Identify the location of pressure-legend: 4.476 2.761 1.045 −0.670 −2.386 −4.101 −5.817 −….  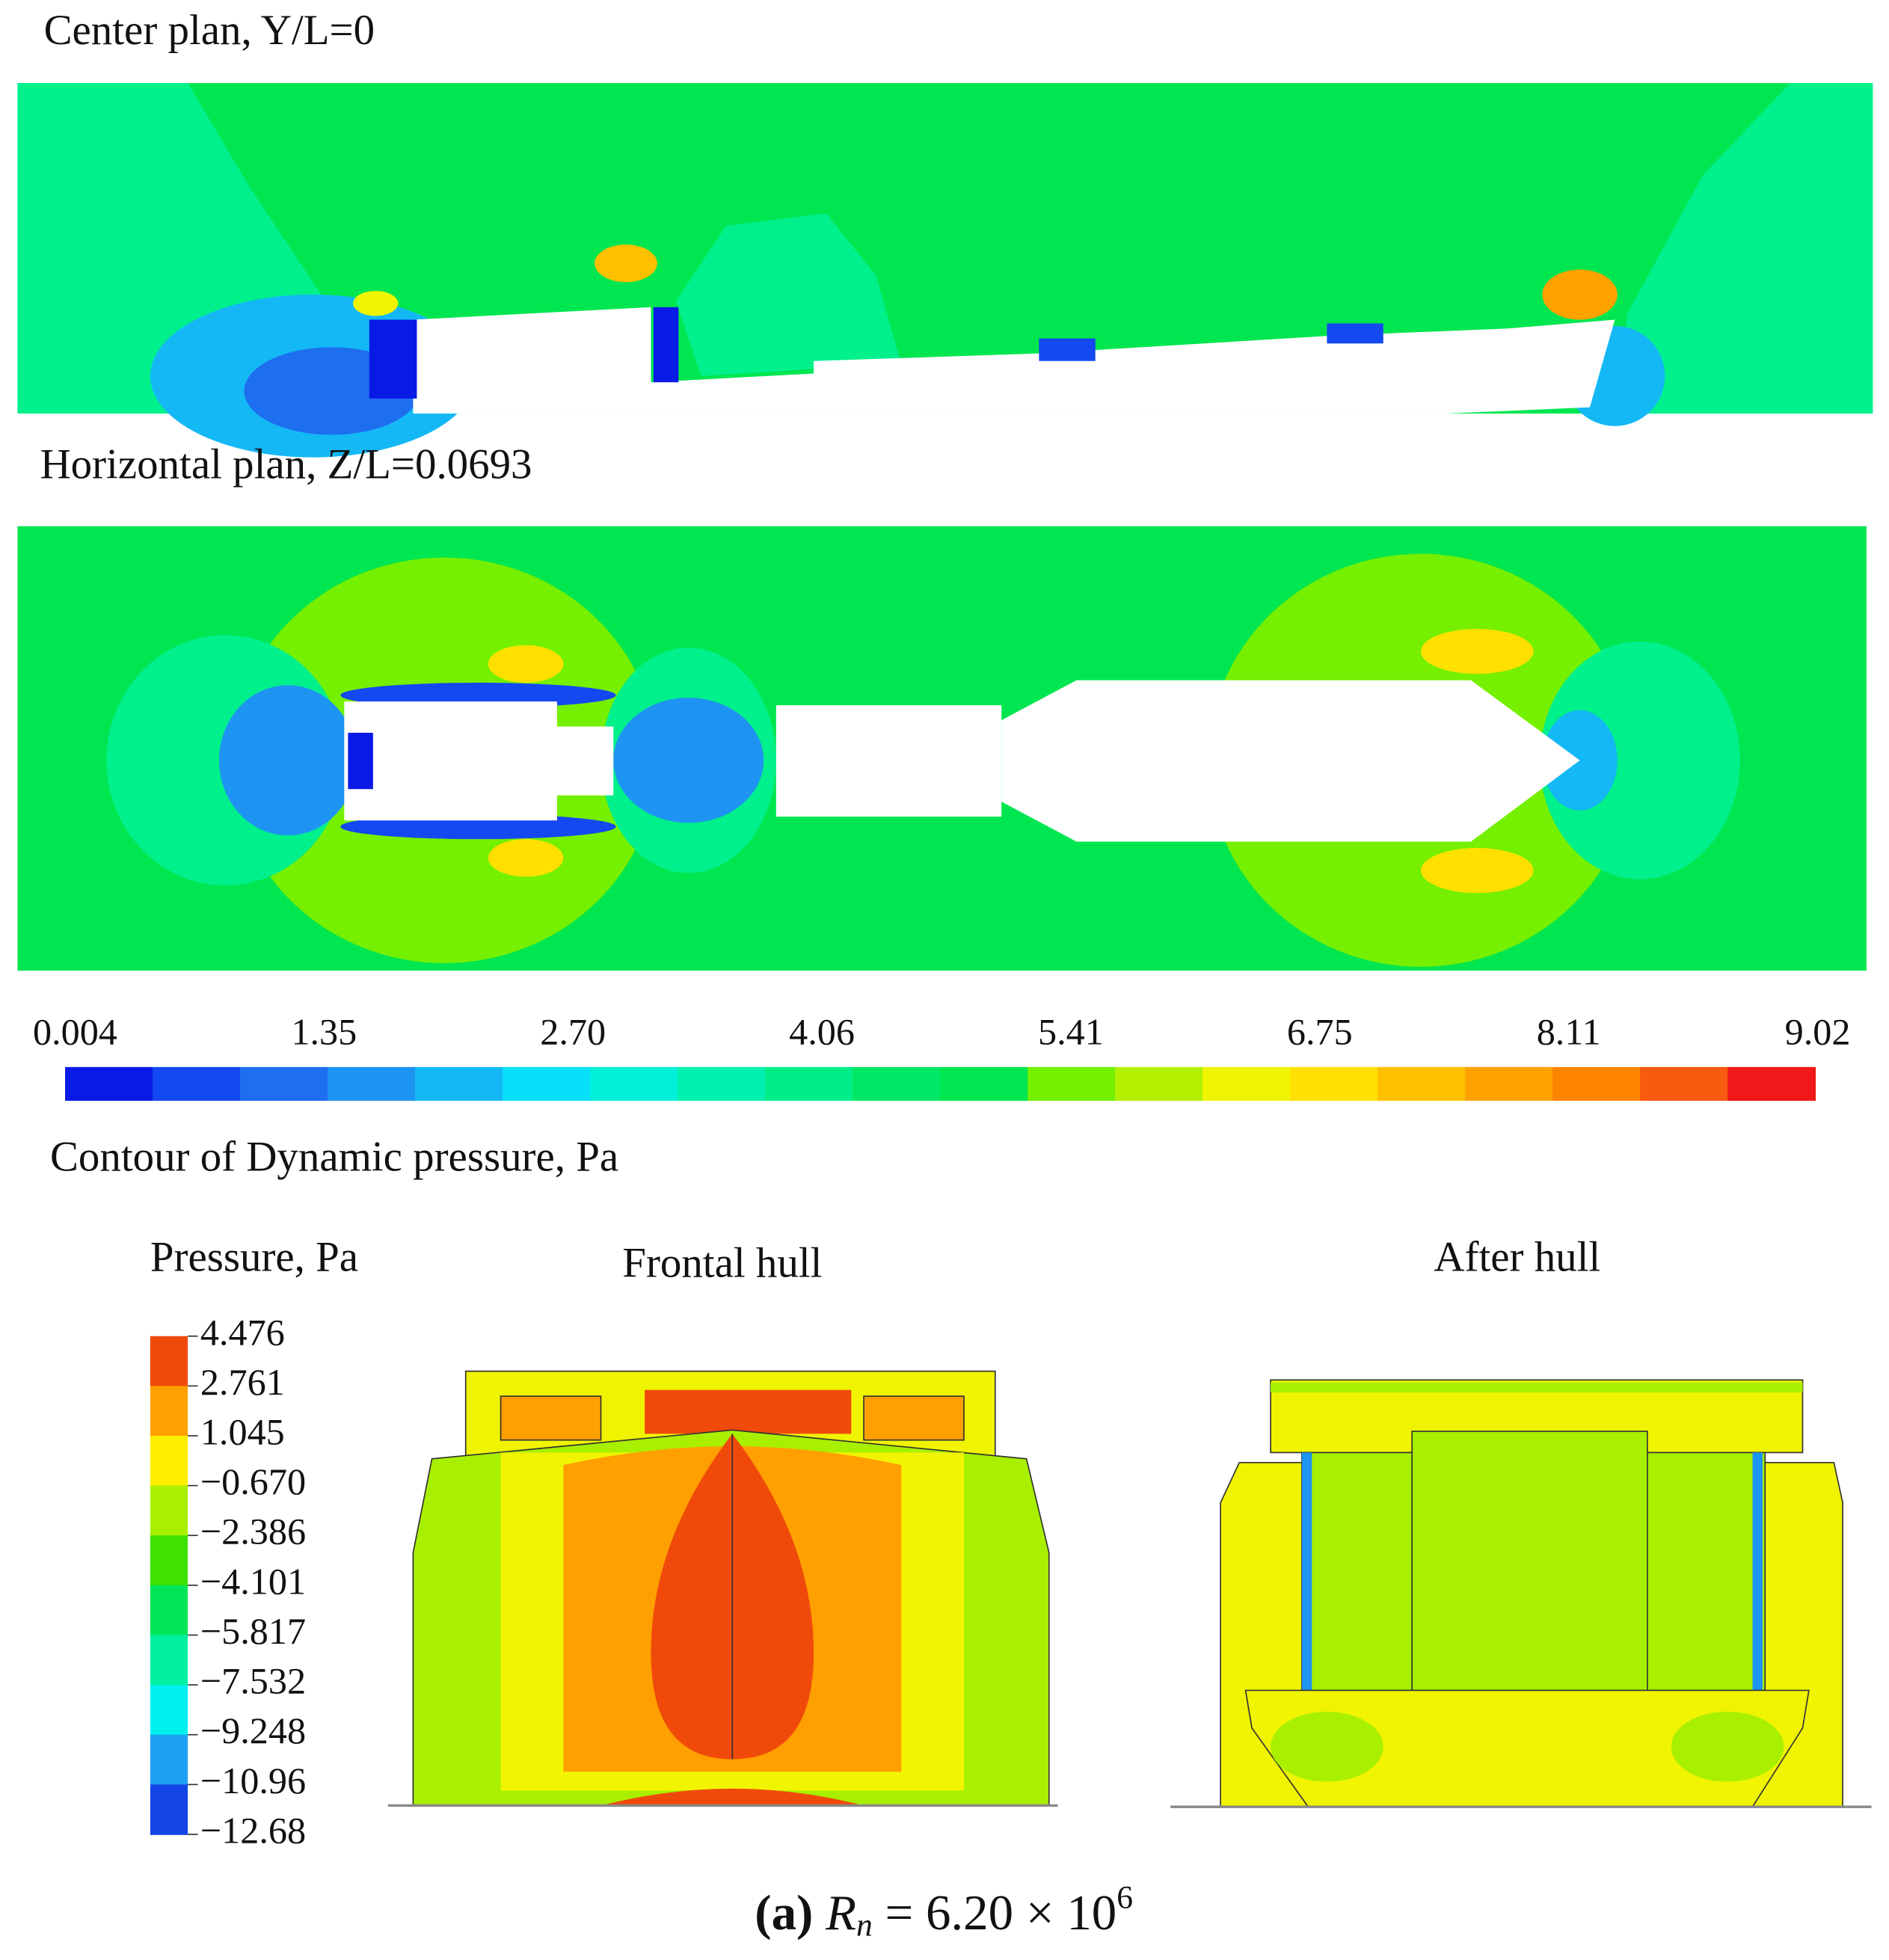
(228, 1581).